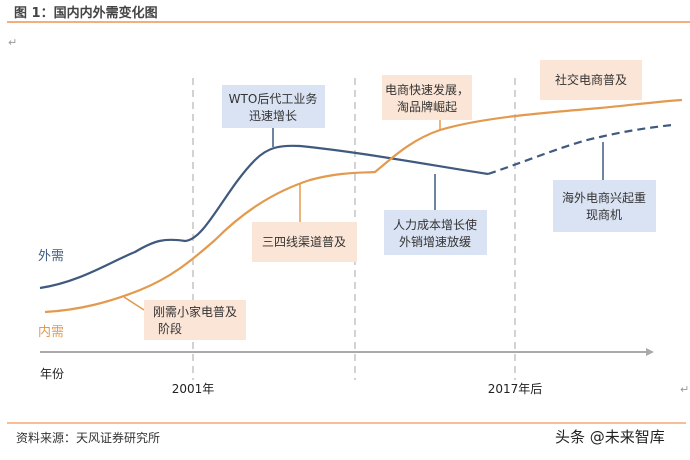 This screenshot has width=690, height=460. I want to click on domestic-demand-label: 内需, so click(51, 332).